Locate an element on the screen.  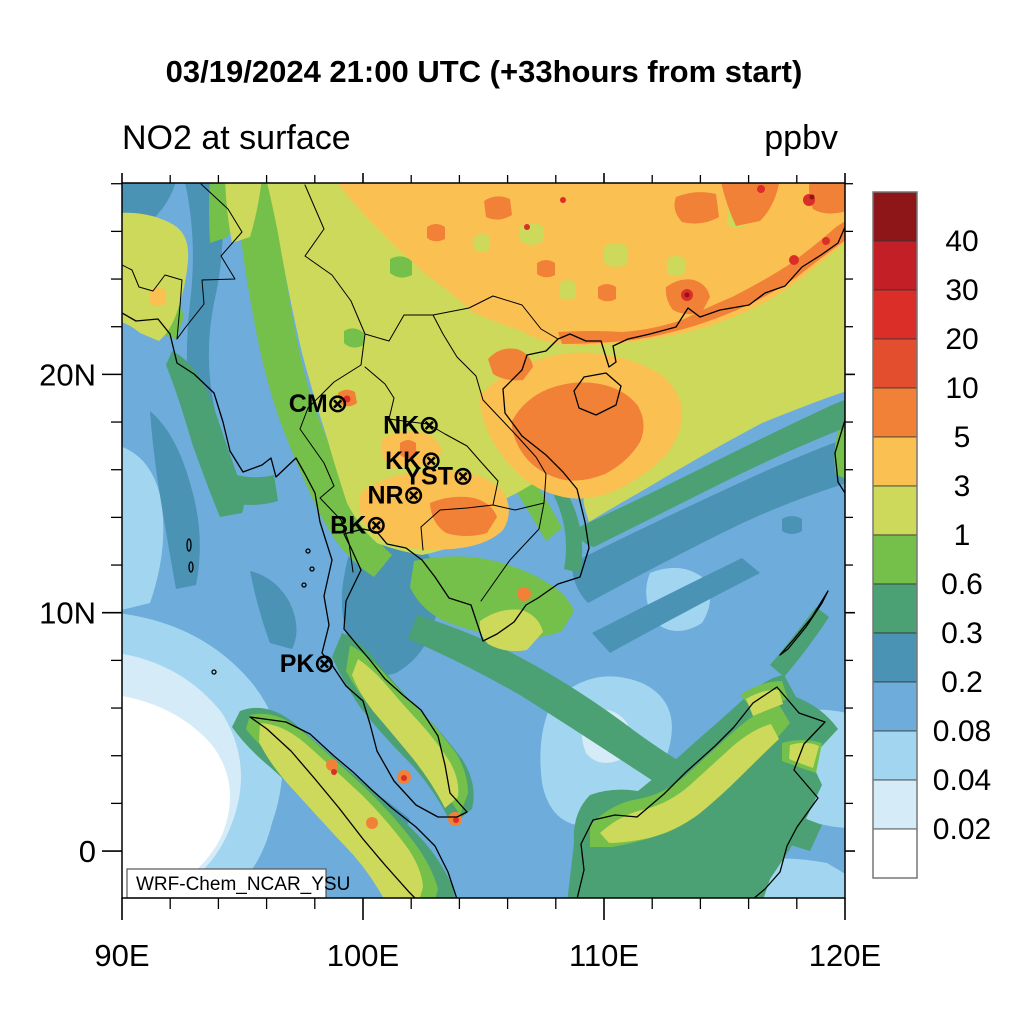
y-tick-label: 0 is located at coordinates (87, 851).